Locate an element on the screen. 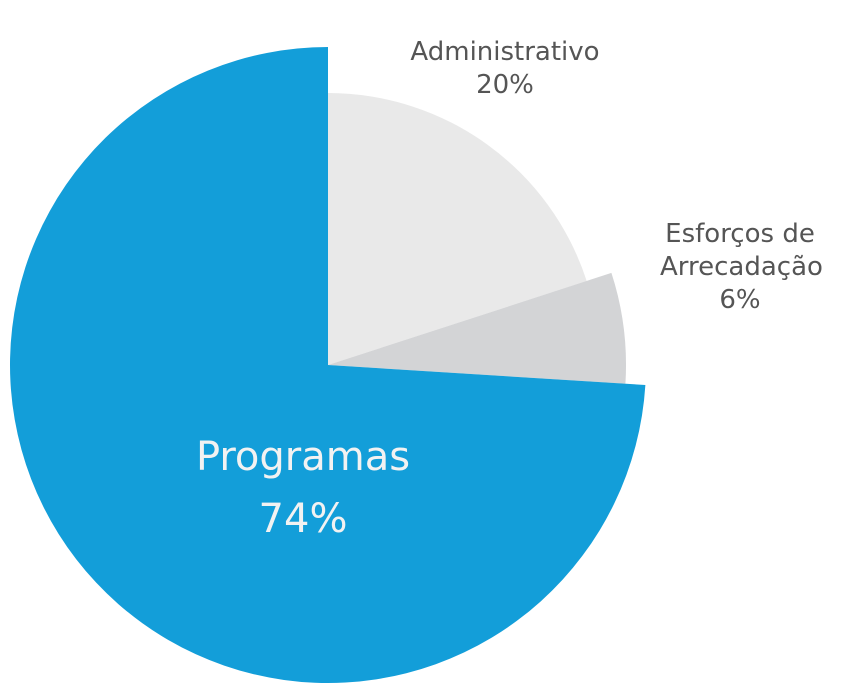 The image size is (854, 696). category-label: Administrativo is located at coordinates (505, 52).